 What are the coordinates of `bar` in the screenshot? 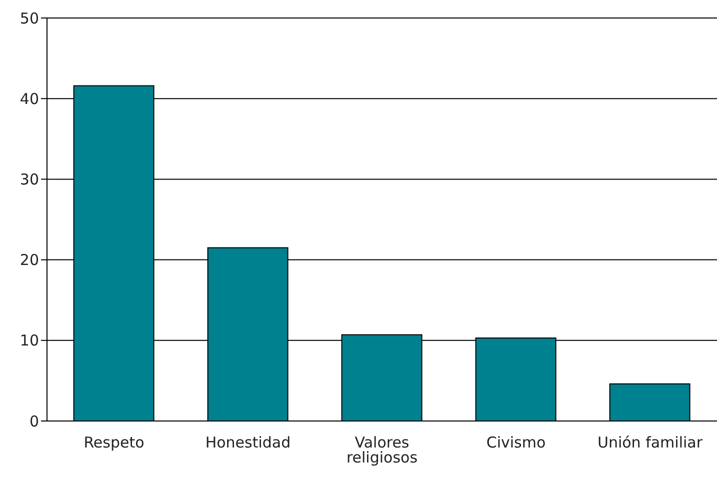 It's located at (649, 402).